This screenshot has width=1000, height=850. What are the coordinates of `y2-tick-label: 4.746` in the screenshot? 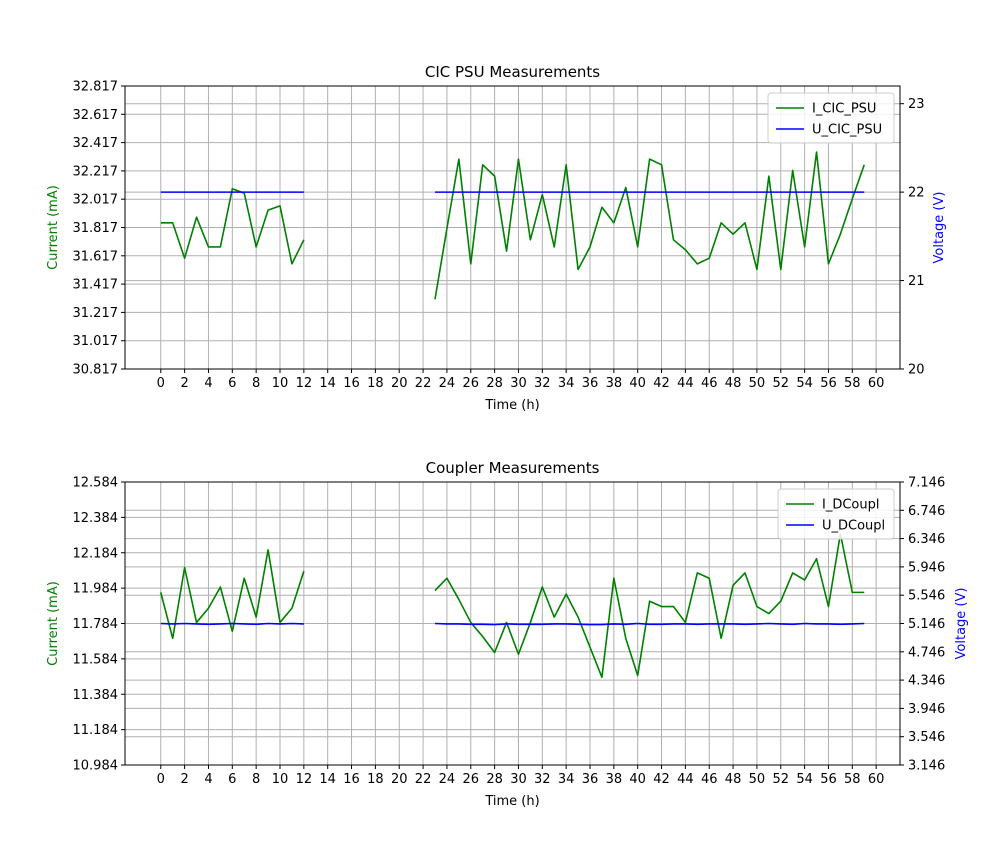 It's located at (926, 652).